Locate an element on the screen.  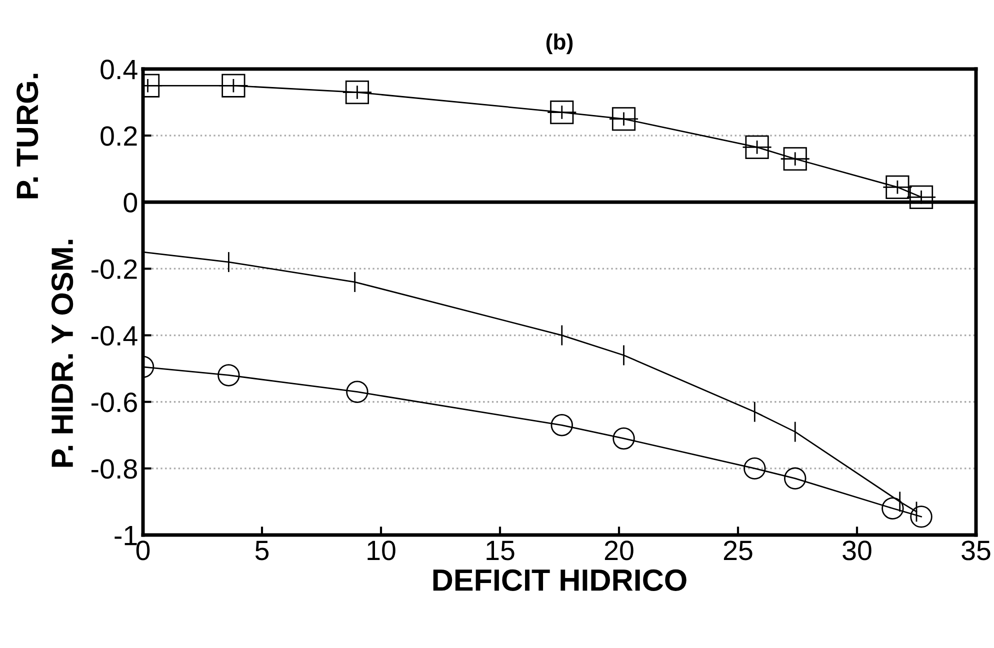
chart-title: (b) is located at coordinates (559, 43).